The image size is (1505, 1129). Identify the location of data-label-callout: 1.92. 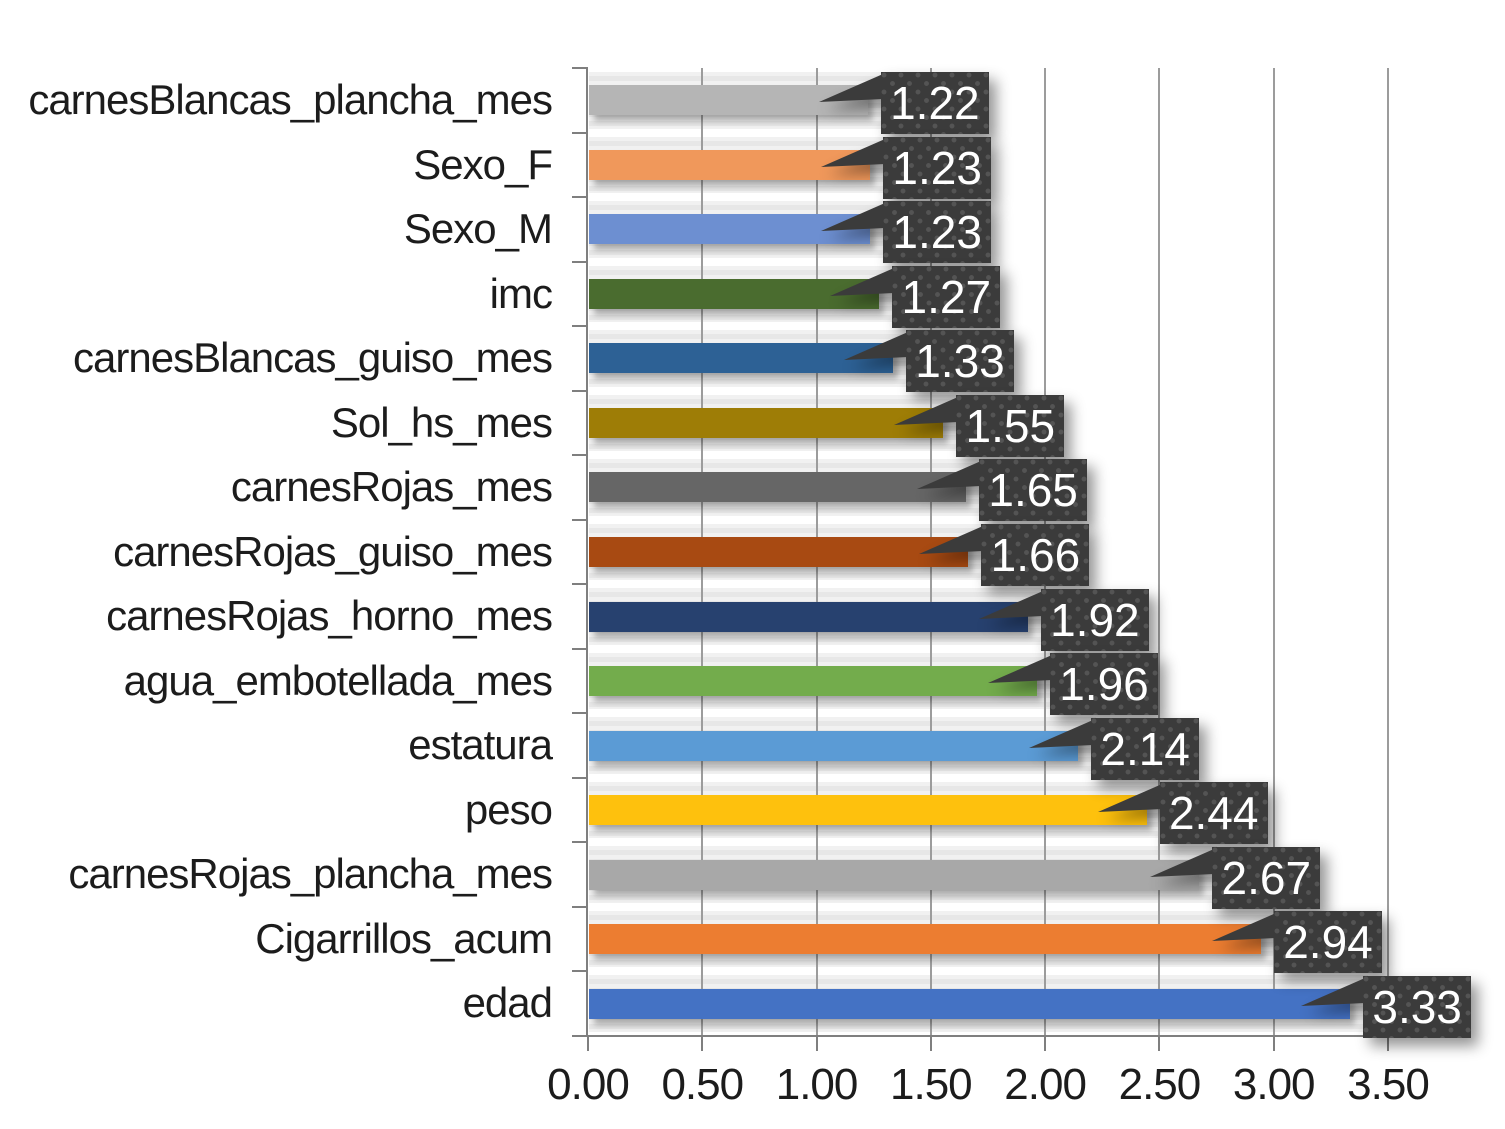
(1063, 619).